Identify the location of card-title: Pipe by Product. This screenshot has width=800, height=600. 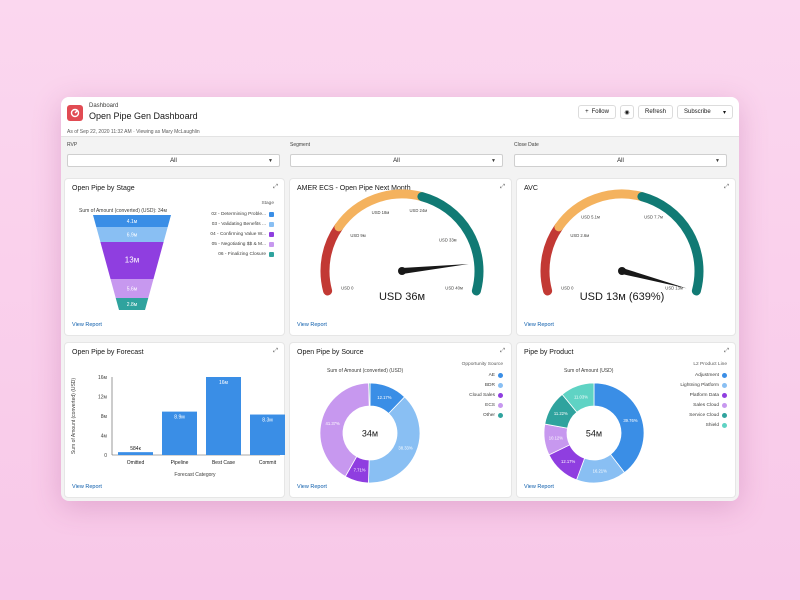
(549, 352).